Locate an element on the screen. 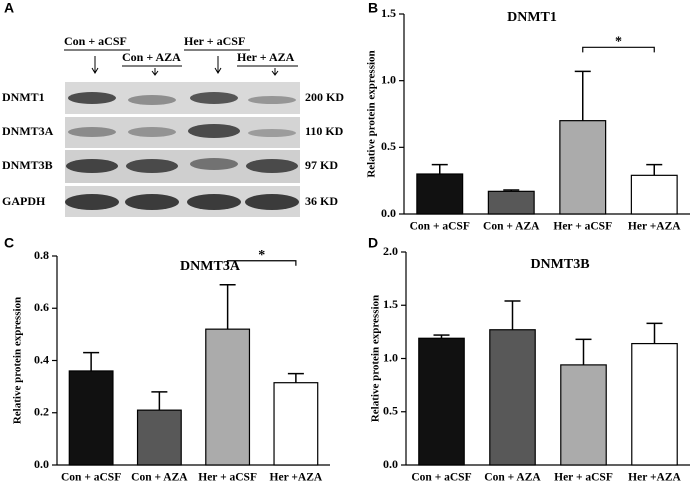 This screenshot has width=698, height=483. group-lines is located at coordinates (181, 62).